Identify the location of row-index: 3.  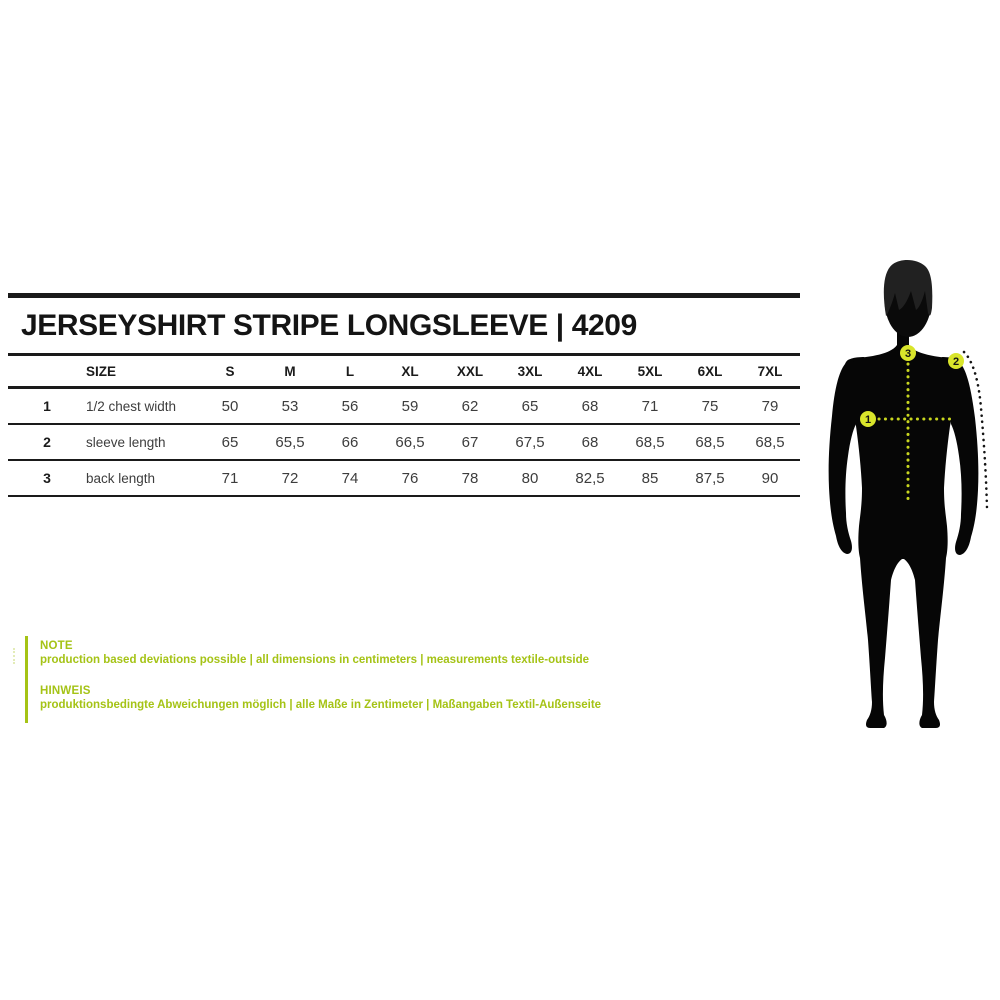
(47, 478).